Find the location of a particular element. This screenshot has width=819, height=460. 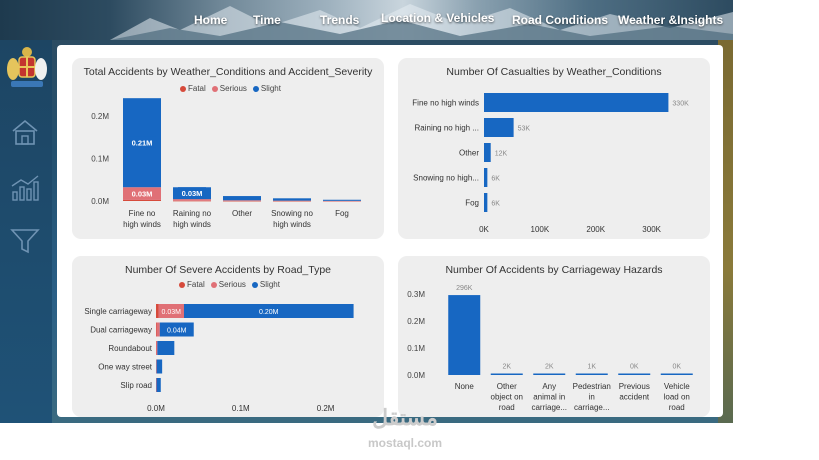

sidebar is located at coordinates (26, 231).